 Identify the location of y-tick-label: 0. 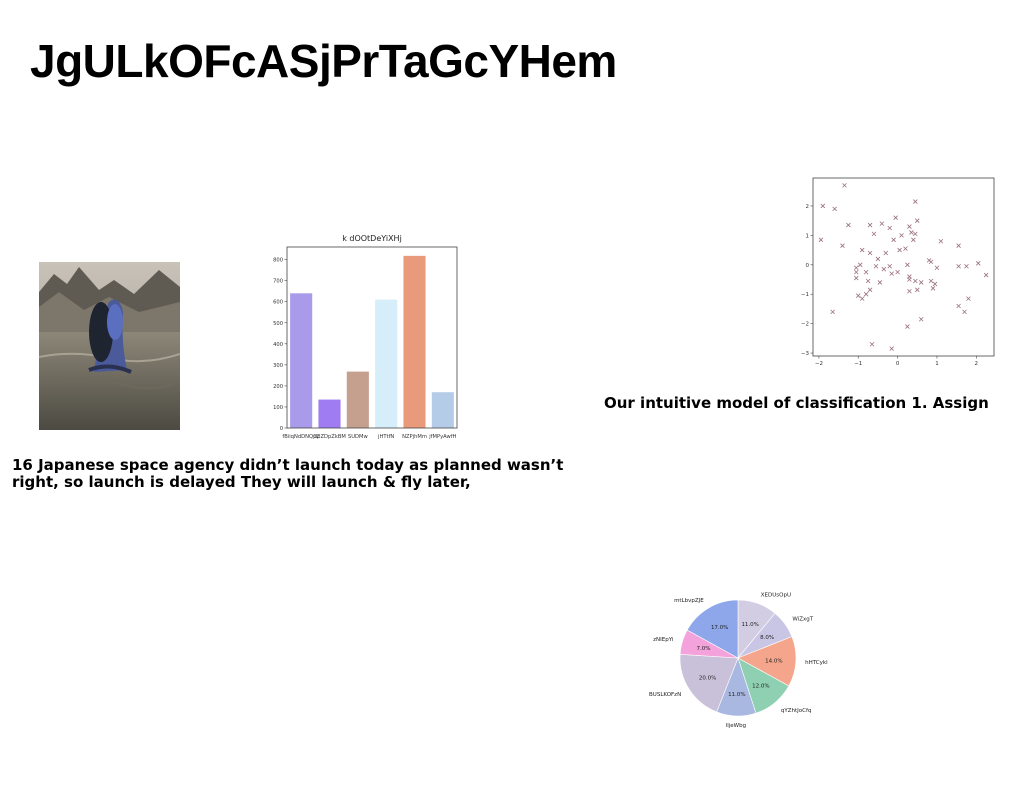
(808, 266).